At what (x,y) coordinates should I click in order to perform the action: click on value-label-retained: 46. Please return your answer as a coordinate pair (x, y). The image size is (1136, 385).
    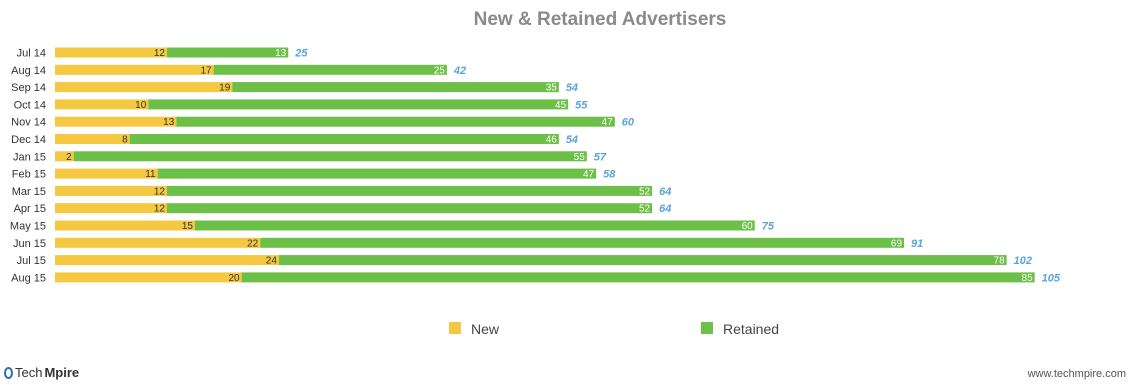
    Looking at the image, I should click on (552, 140).